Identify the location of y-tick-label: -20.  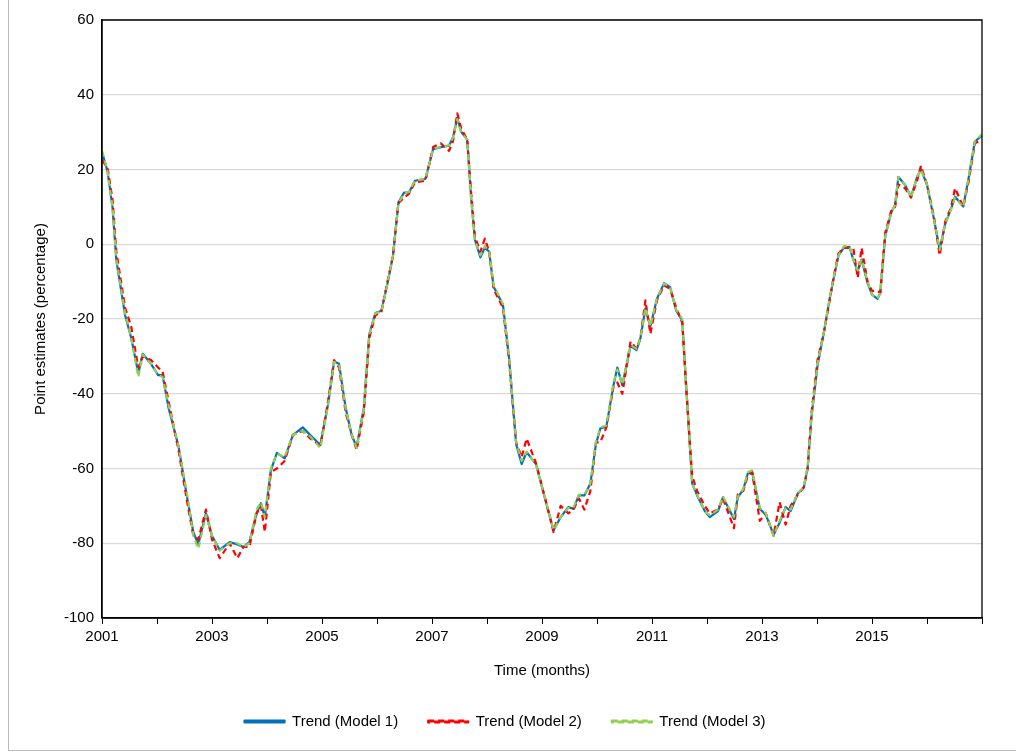
(83, 318).